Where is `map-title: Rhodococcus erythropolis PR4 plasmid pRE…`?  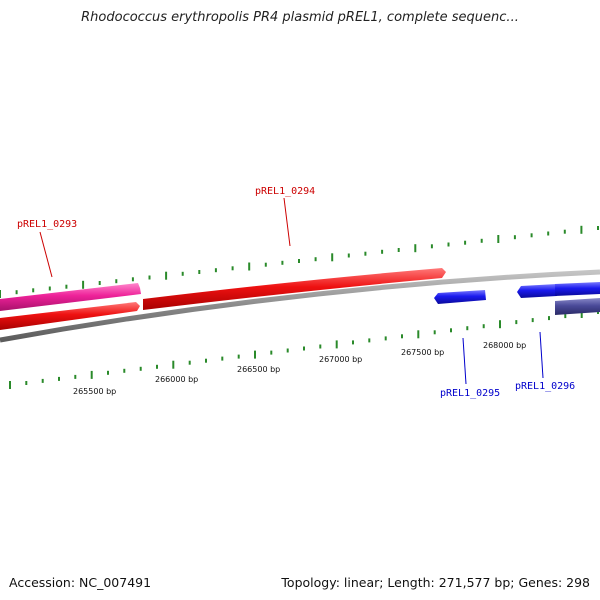 map-title: Rhodococcus erythropolis PR4 plasmid pRE… is located at coordinates (300, 17).